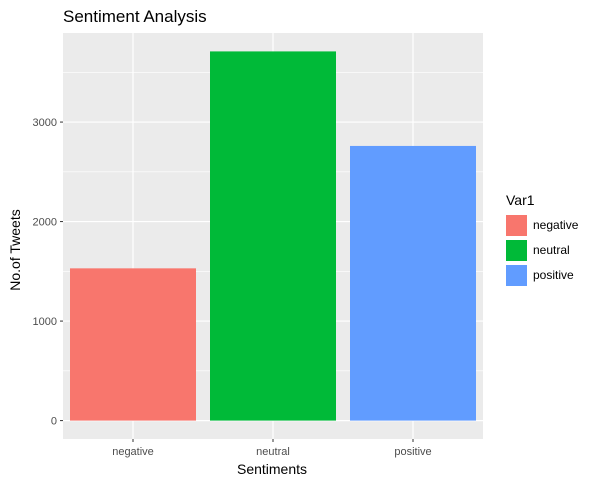  Describe the element at coordinates (272, 469) in the screenshot. I see `x-axis-label: Sentiments` at that location.